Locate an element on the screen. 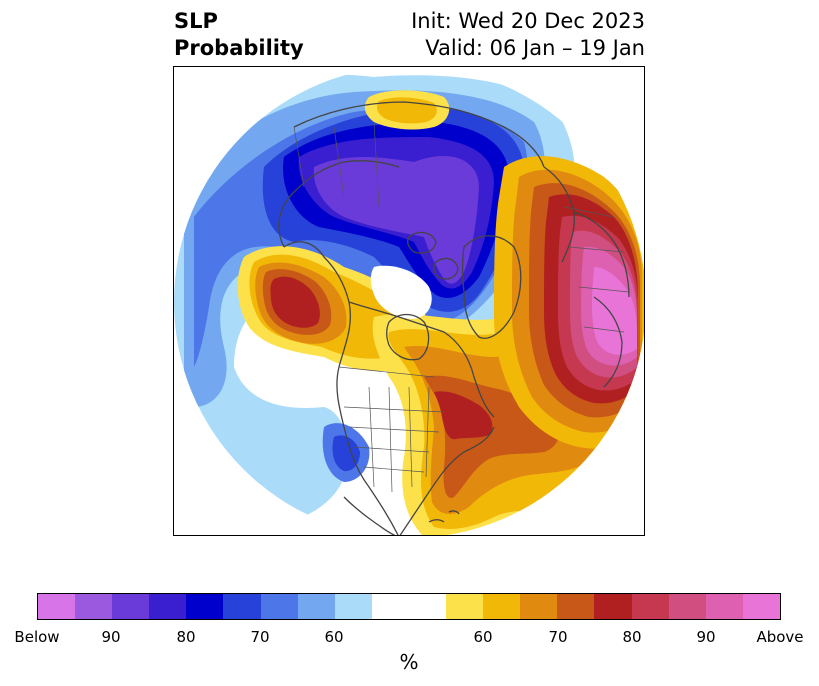 This screenshot has height=686, width=819. variable-title: SLP is located at coordinates (196, 21).